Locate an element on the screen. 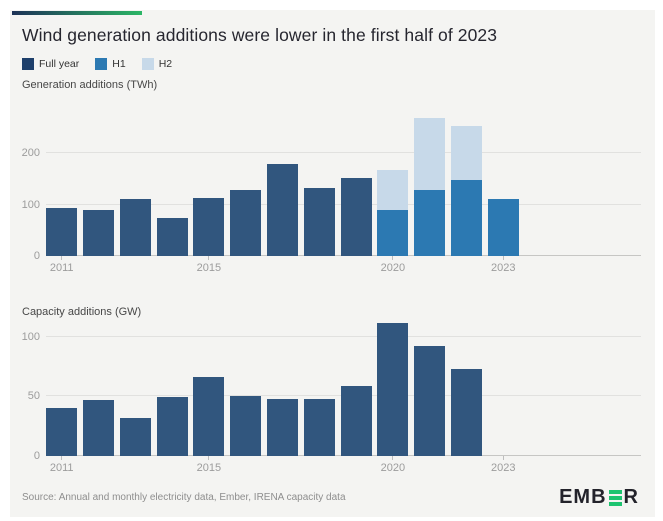 The width and height of the screenshot is (663, 521). ember-logo: EMB R is located at coordinates (599, 497).